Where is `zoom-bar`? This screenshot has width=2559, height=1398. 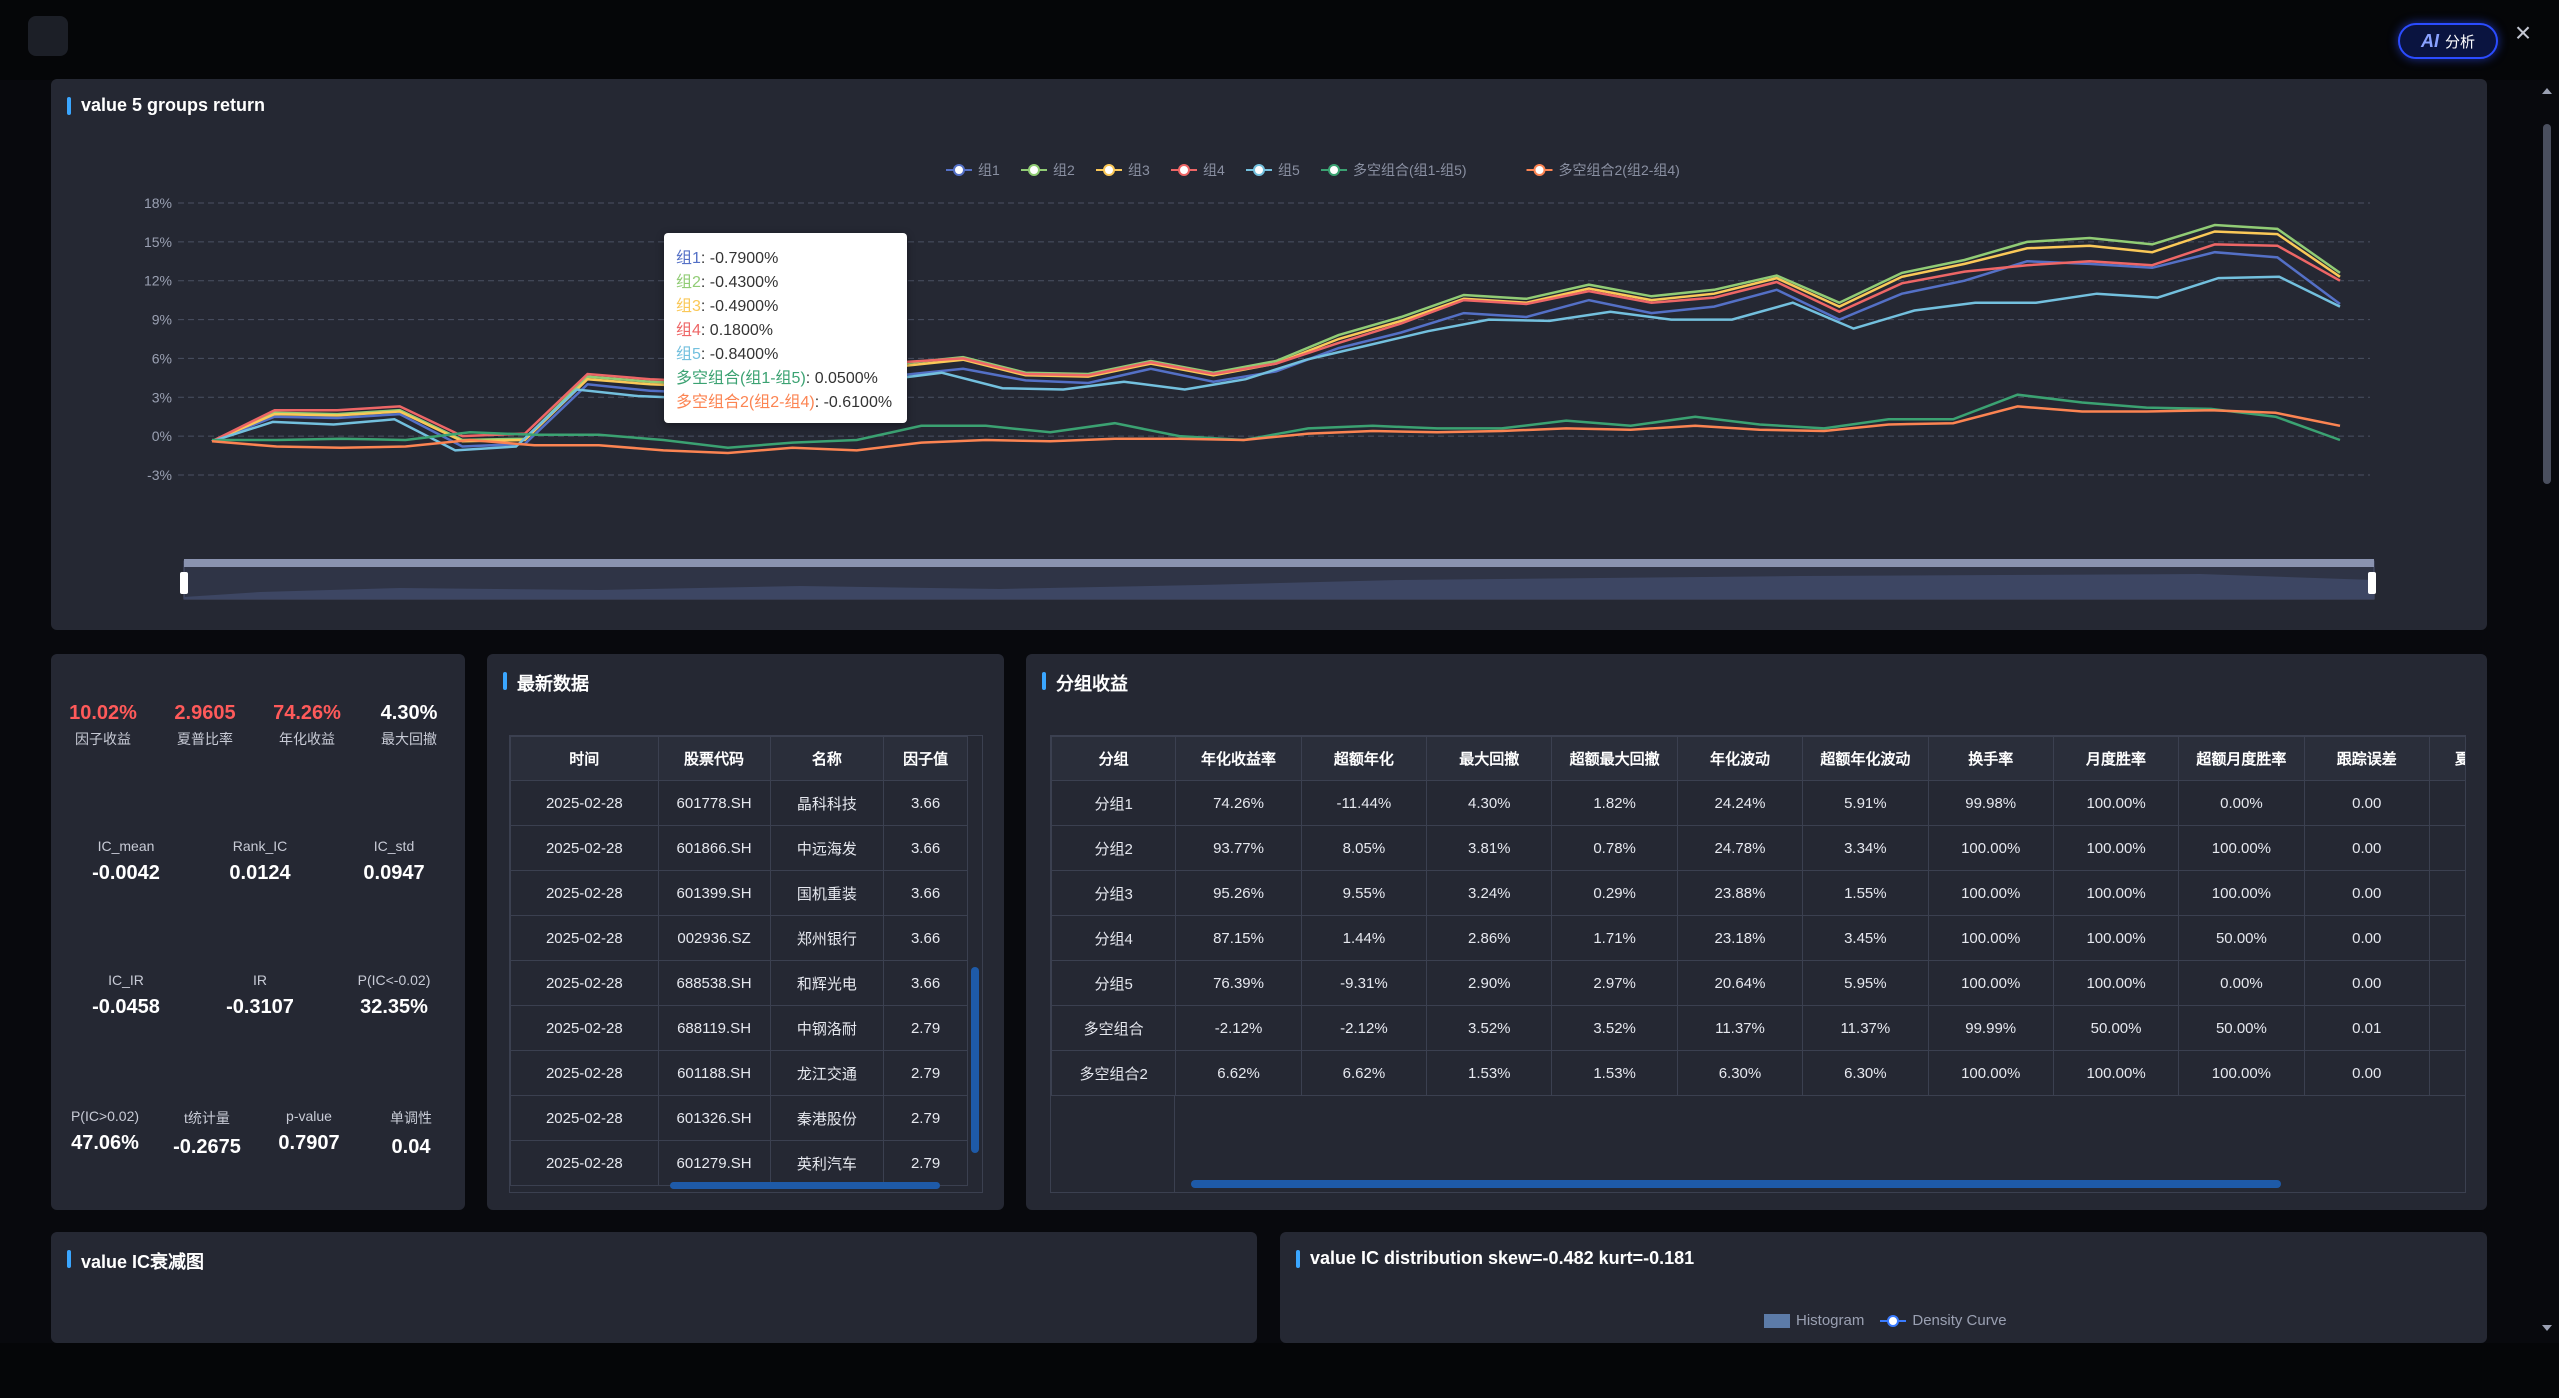 zoom-bar is located at coordinates (1279, 563).